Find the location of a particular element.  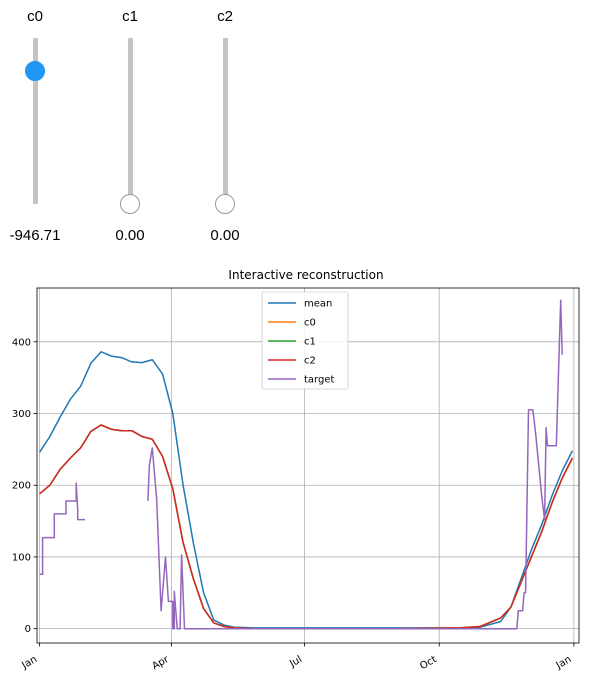

legend-label-c2: c2 is located at coordinates (310, 361).